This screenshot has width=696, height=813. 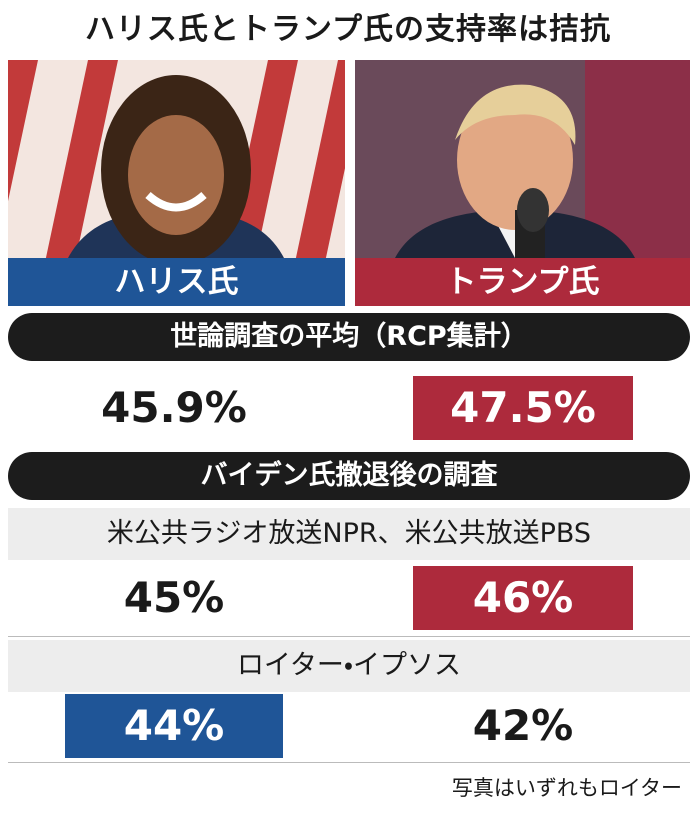 I want to click on poll-value: 47.5%, so click(x=523, y=408).